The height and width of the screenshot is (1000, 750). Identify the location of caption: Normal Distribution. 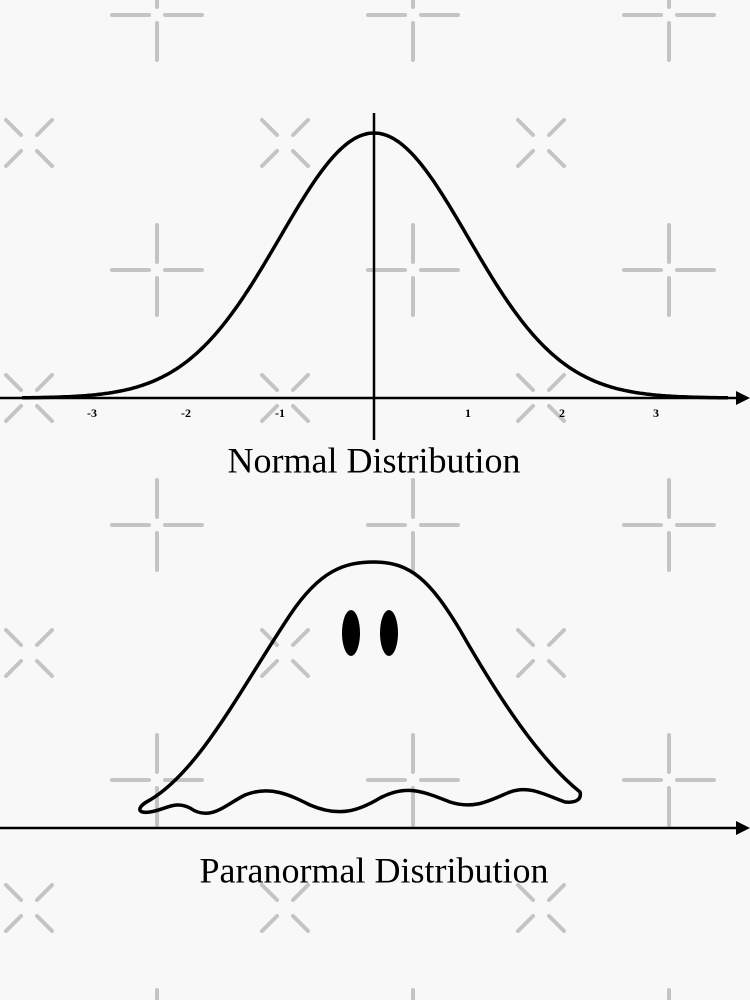
(374, 460).